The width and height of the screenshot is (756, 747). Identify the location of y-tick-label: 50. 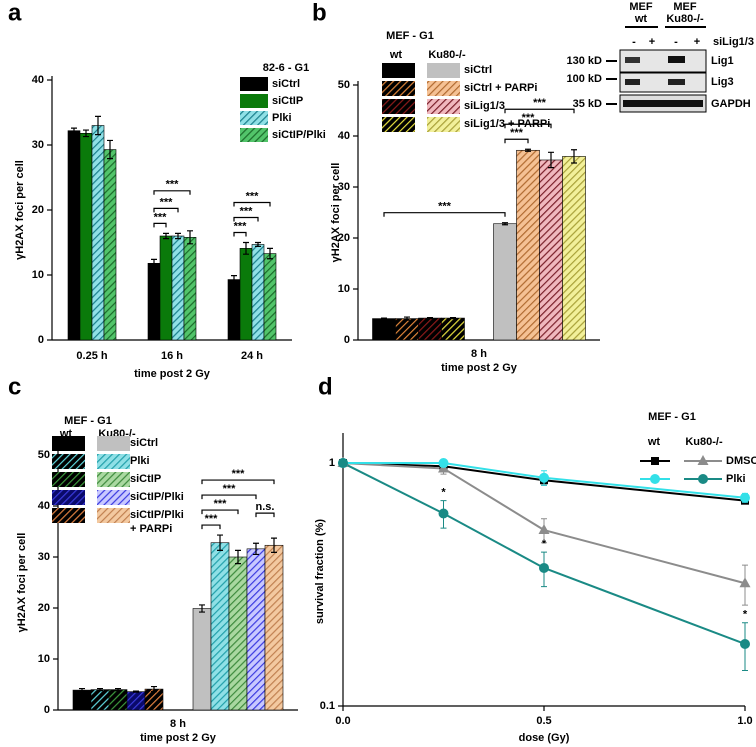
(344, 85).